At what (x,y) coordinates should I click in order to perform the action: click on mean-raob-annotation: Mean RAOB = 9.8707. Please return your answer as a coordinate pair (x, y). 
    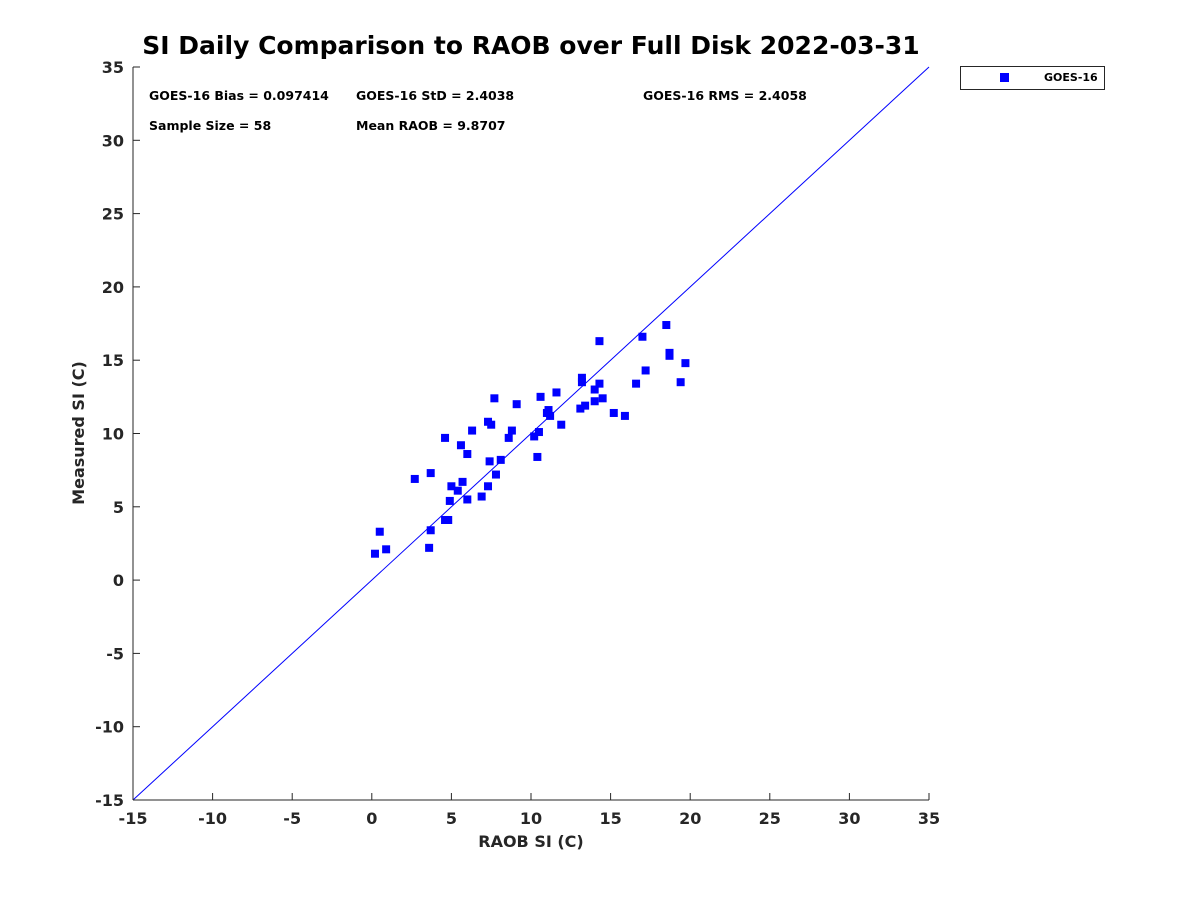
    Looking at the image, I should click on (430, 125).